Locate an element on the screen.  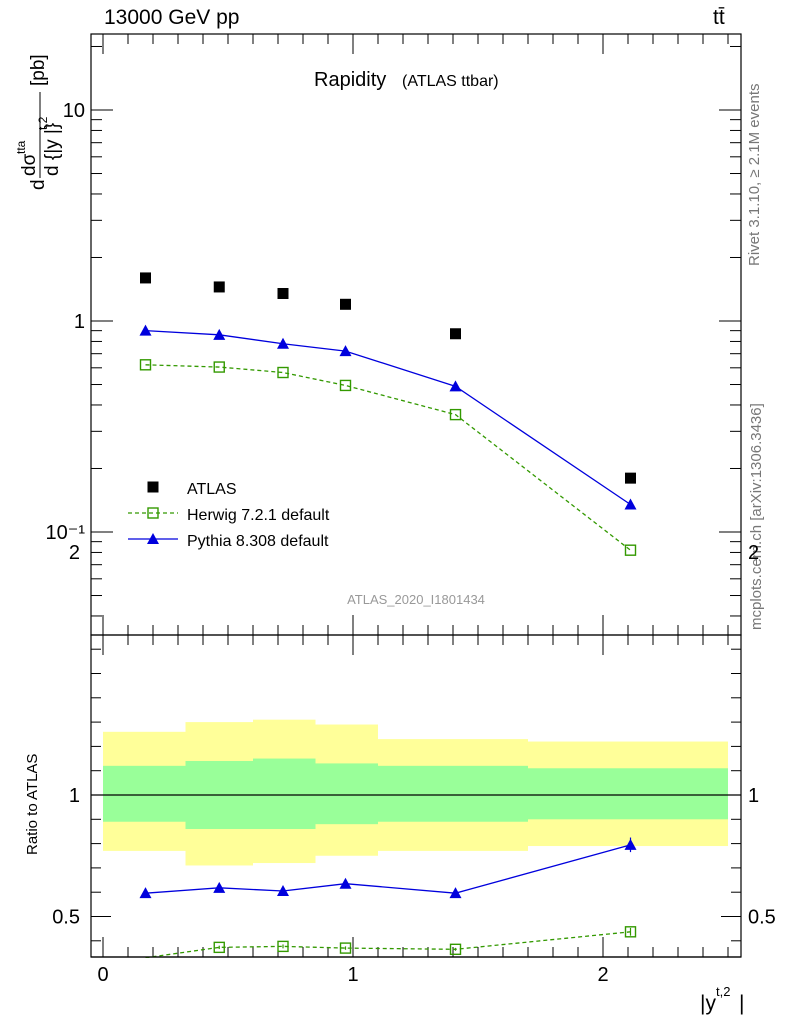
y-axis-label-denominator-superscript: t,2 is located at coordinates (43, 123).